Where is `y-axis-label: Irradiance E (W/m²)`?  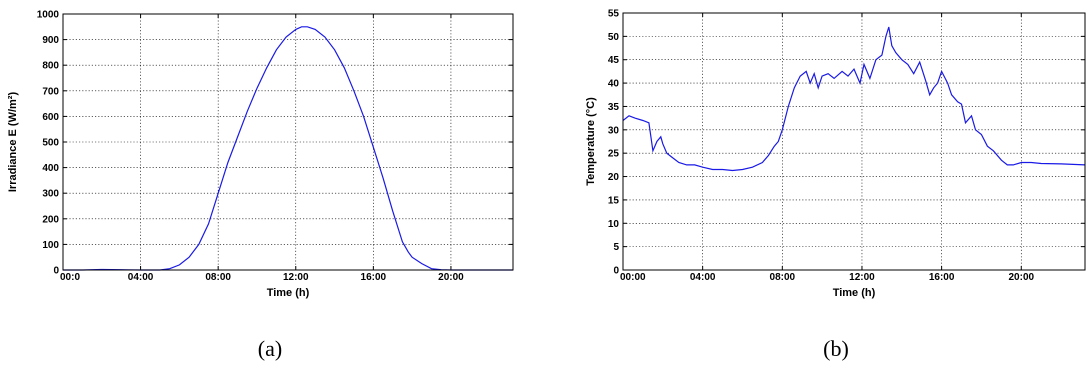 y-axis-label: Irradiance E (W/m²) is located at coordinates (13, 142).